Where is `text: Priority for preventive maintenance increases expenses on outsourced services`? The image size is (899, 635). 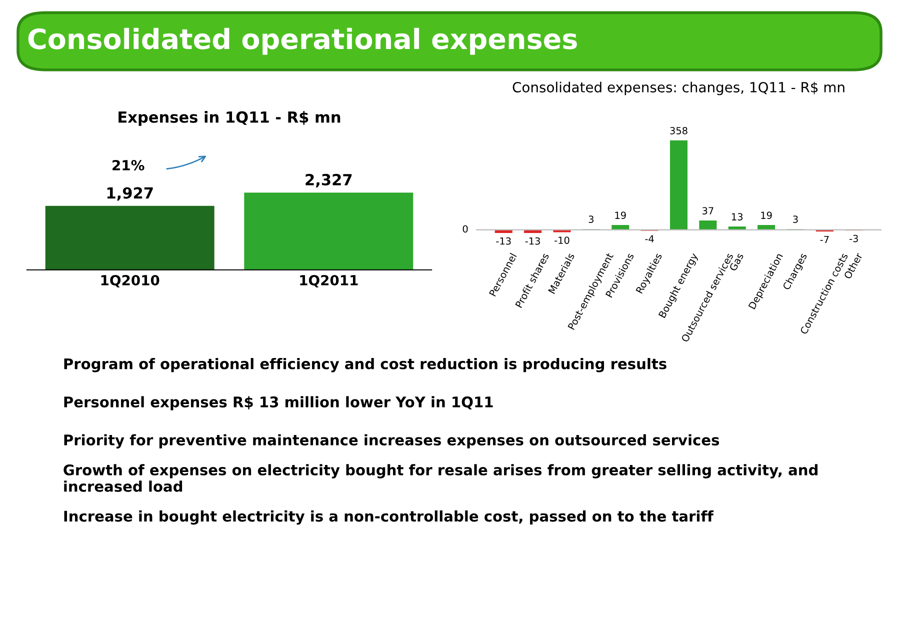 text: Priority for preventive maintenance increases expenses on outsourced services is located at coordinates (392, 441).